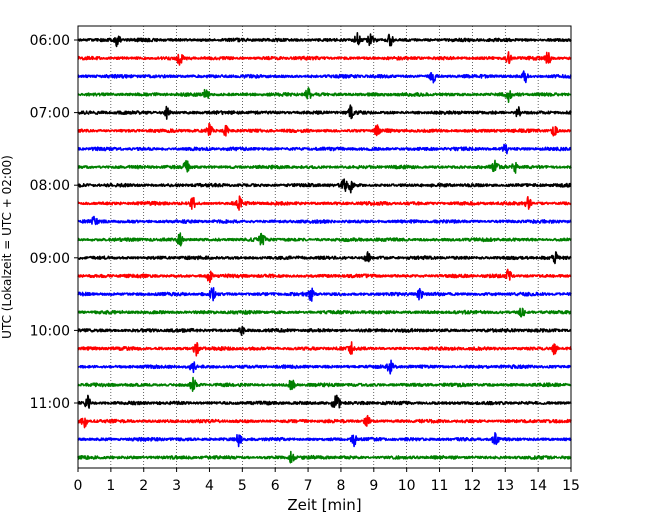 The width and height of the screenshot is (650, 520). I want to click on x-tick-label: 14, so click(538, 486).